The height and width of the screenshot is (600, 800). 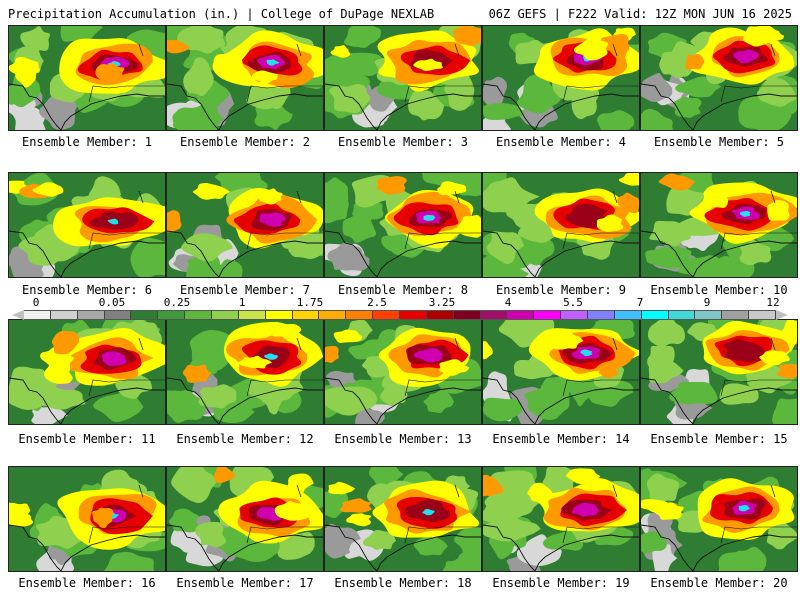 I want to click on ensemble-member-label: Ensemble Member: 1, so click(x=87, y=142).